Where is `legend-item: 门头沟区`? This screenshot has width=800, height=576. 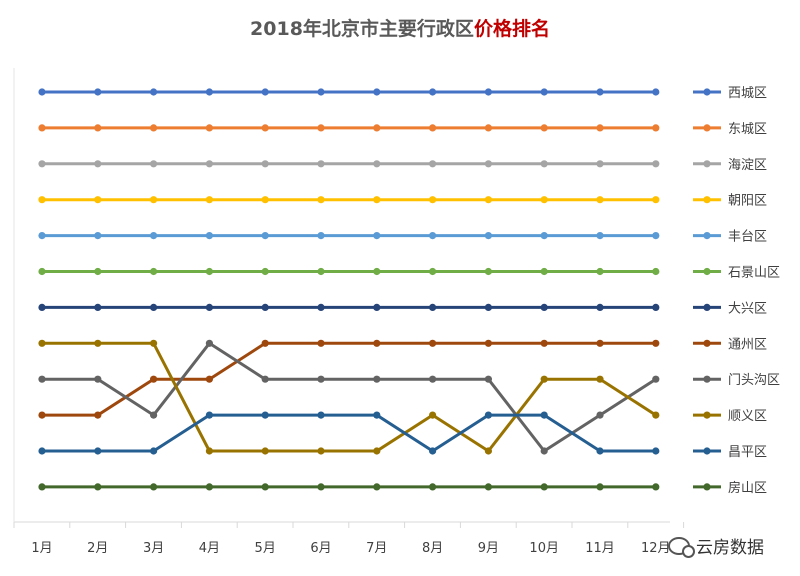 legend-item: 门头沟区 is located at coordinates (736, 380).